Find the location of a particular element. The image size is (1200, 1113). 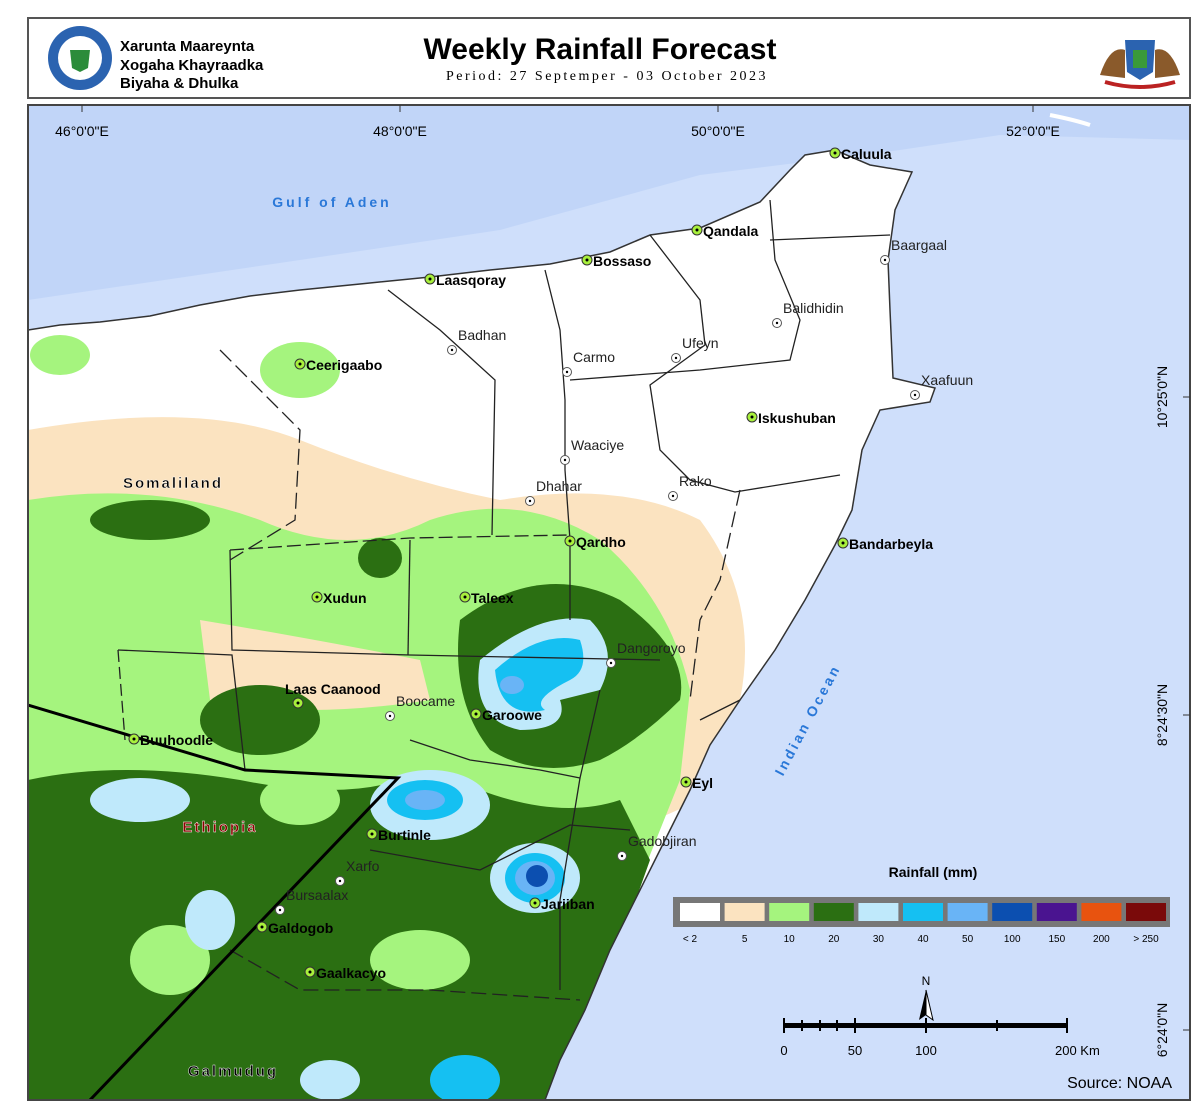

north-arrow: N is located at coordinates (926, 998).